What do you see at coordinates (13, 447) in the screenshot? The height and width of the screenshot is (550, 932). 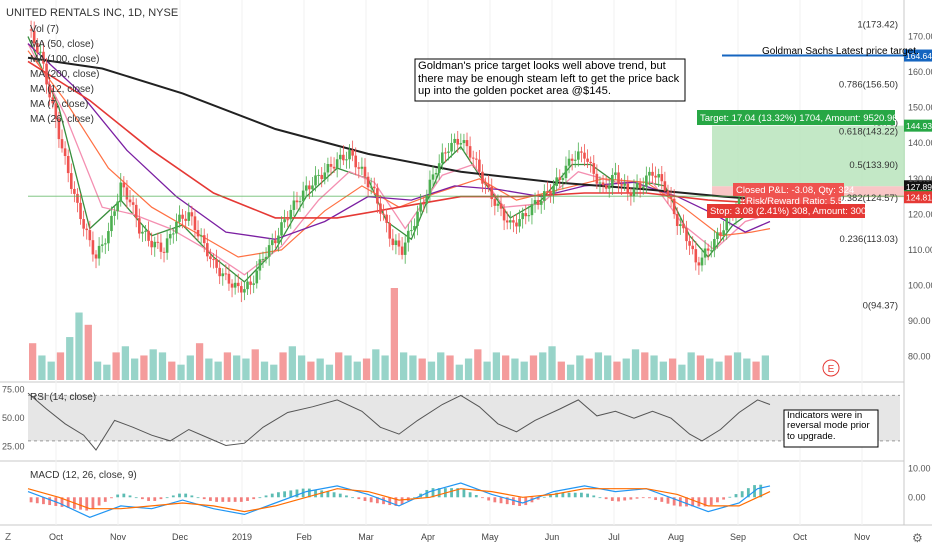 I see `rsi-tick-label: 25.00` at bounding box center [13, 447].